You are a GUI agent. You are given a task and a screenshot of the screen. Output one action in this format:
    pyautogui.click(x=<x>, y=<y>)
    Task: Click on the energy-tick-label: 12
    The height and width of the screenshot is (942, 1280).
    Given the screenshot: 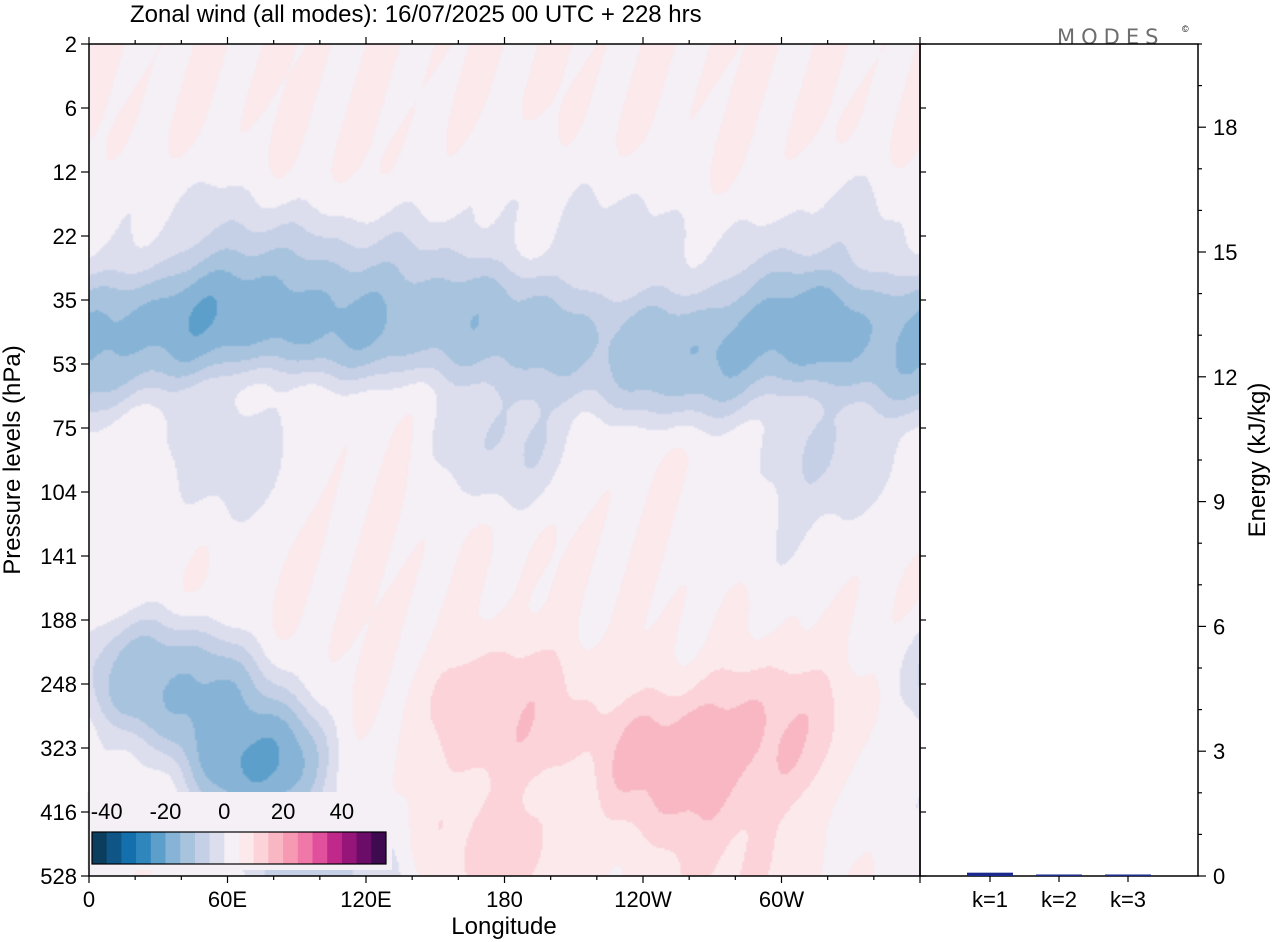 What is the action you would take?
    pyautogui.click(x=1225, y=377)
    